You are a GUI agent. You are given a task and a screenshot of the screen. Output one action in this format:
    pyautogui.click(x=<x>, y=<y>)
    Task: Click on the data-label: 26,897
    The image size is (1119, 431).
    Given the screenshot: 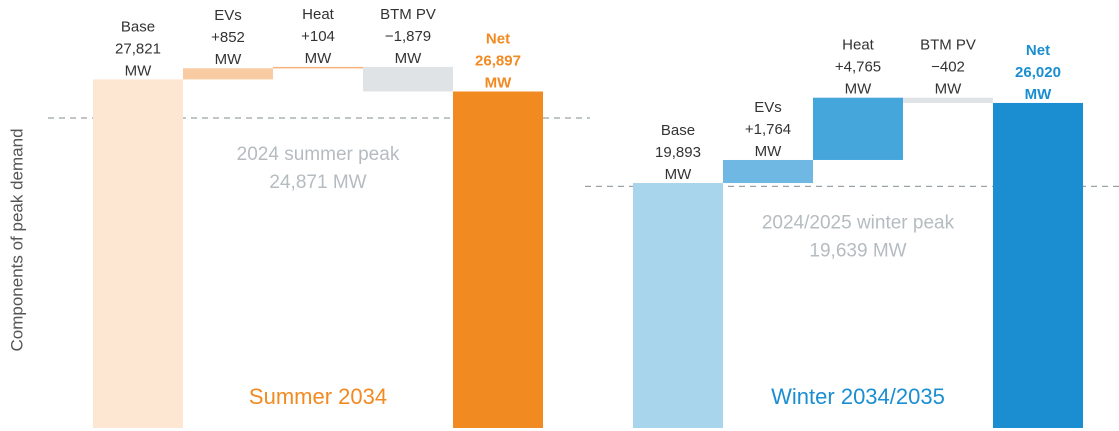 What is the action you would take?
    pyautogui.click(x=498, y=60)
    